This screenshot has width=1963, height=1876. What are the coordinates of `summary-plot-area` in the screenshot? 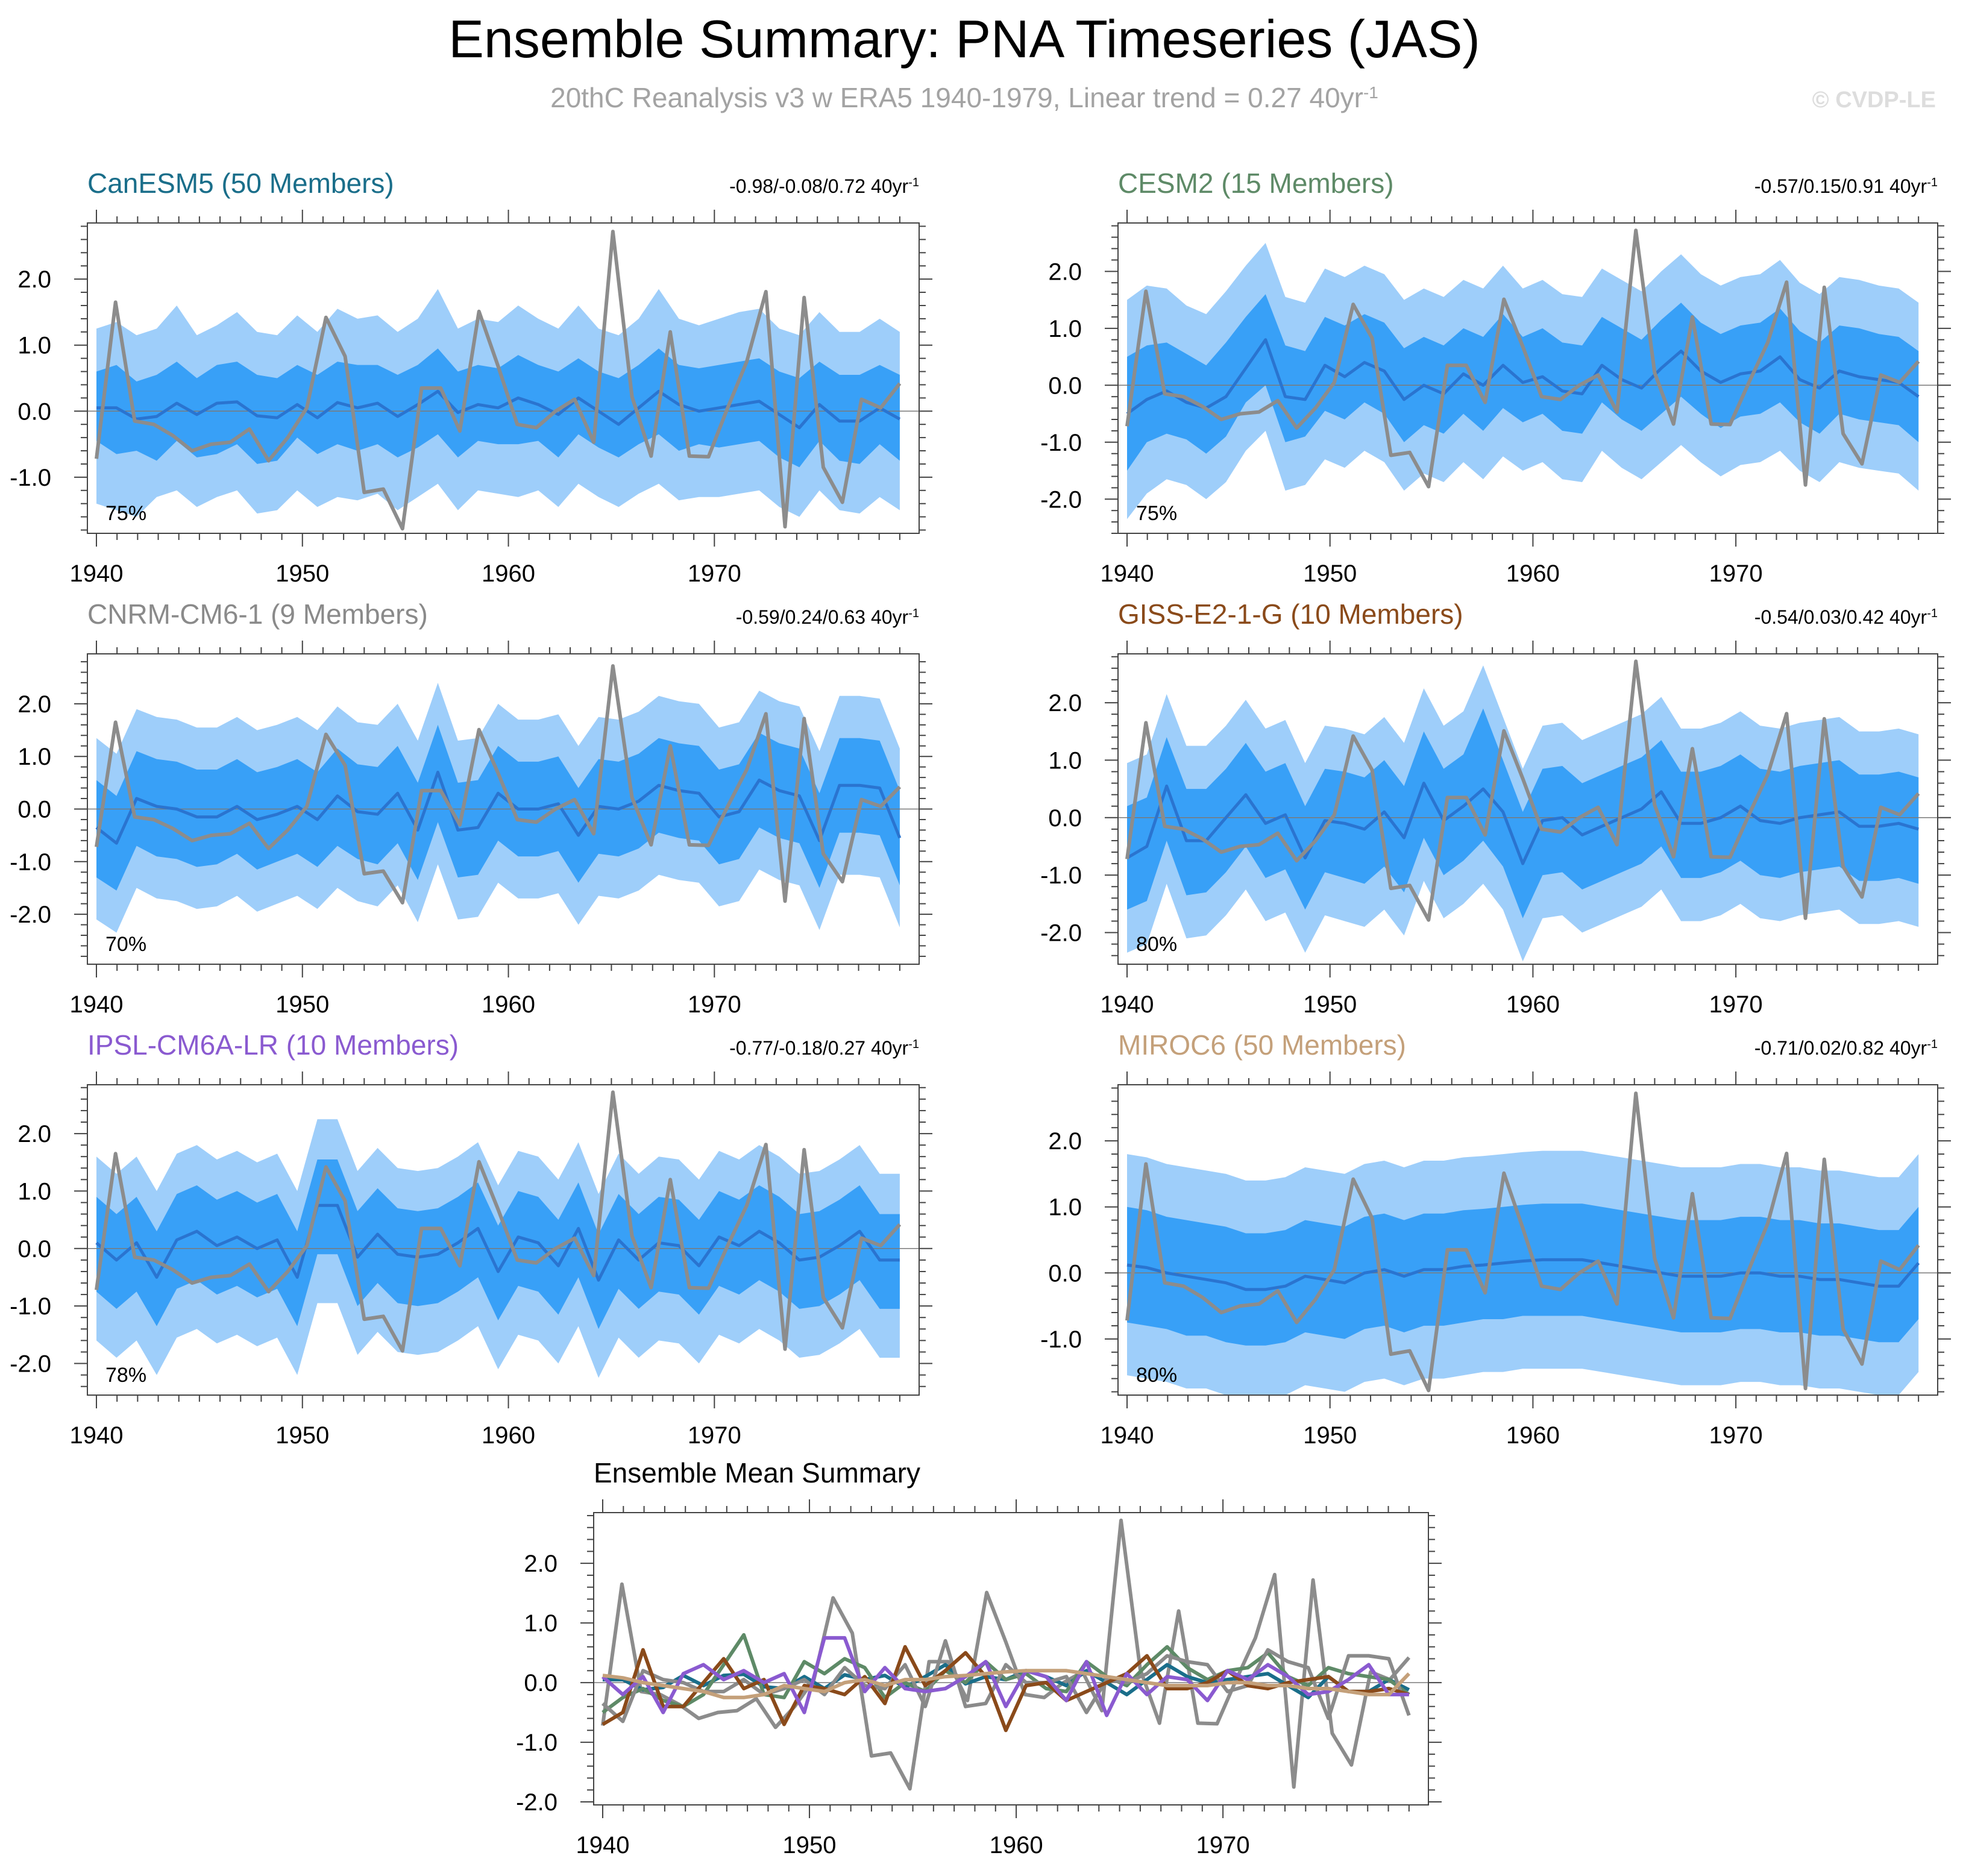 It's located at (1011, 1654).